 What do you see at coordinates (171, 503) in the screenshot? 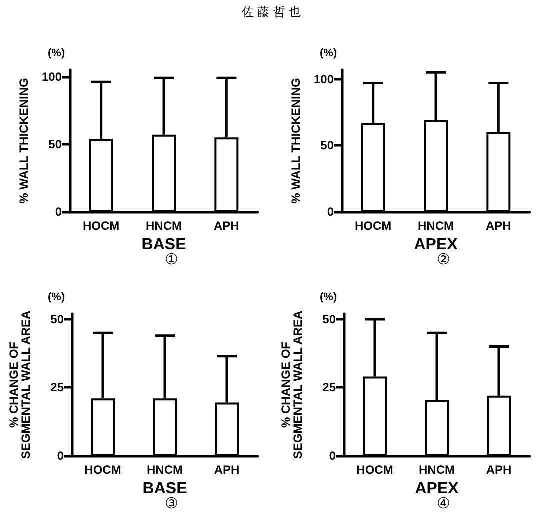
I see `text: ③` at bounding box center [171, 503].